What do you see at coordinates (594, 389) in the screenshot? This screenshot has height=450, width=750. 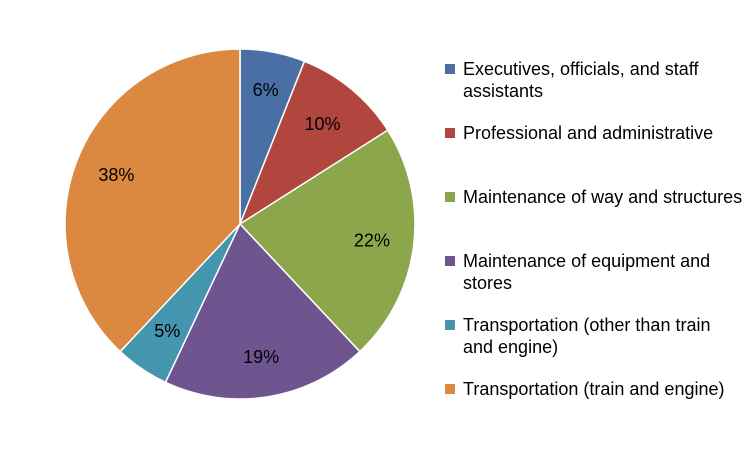 I see `legend-label: Transportation (train and engine)` at bounding box center [594, 389].